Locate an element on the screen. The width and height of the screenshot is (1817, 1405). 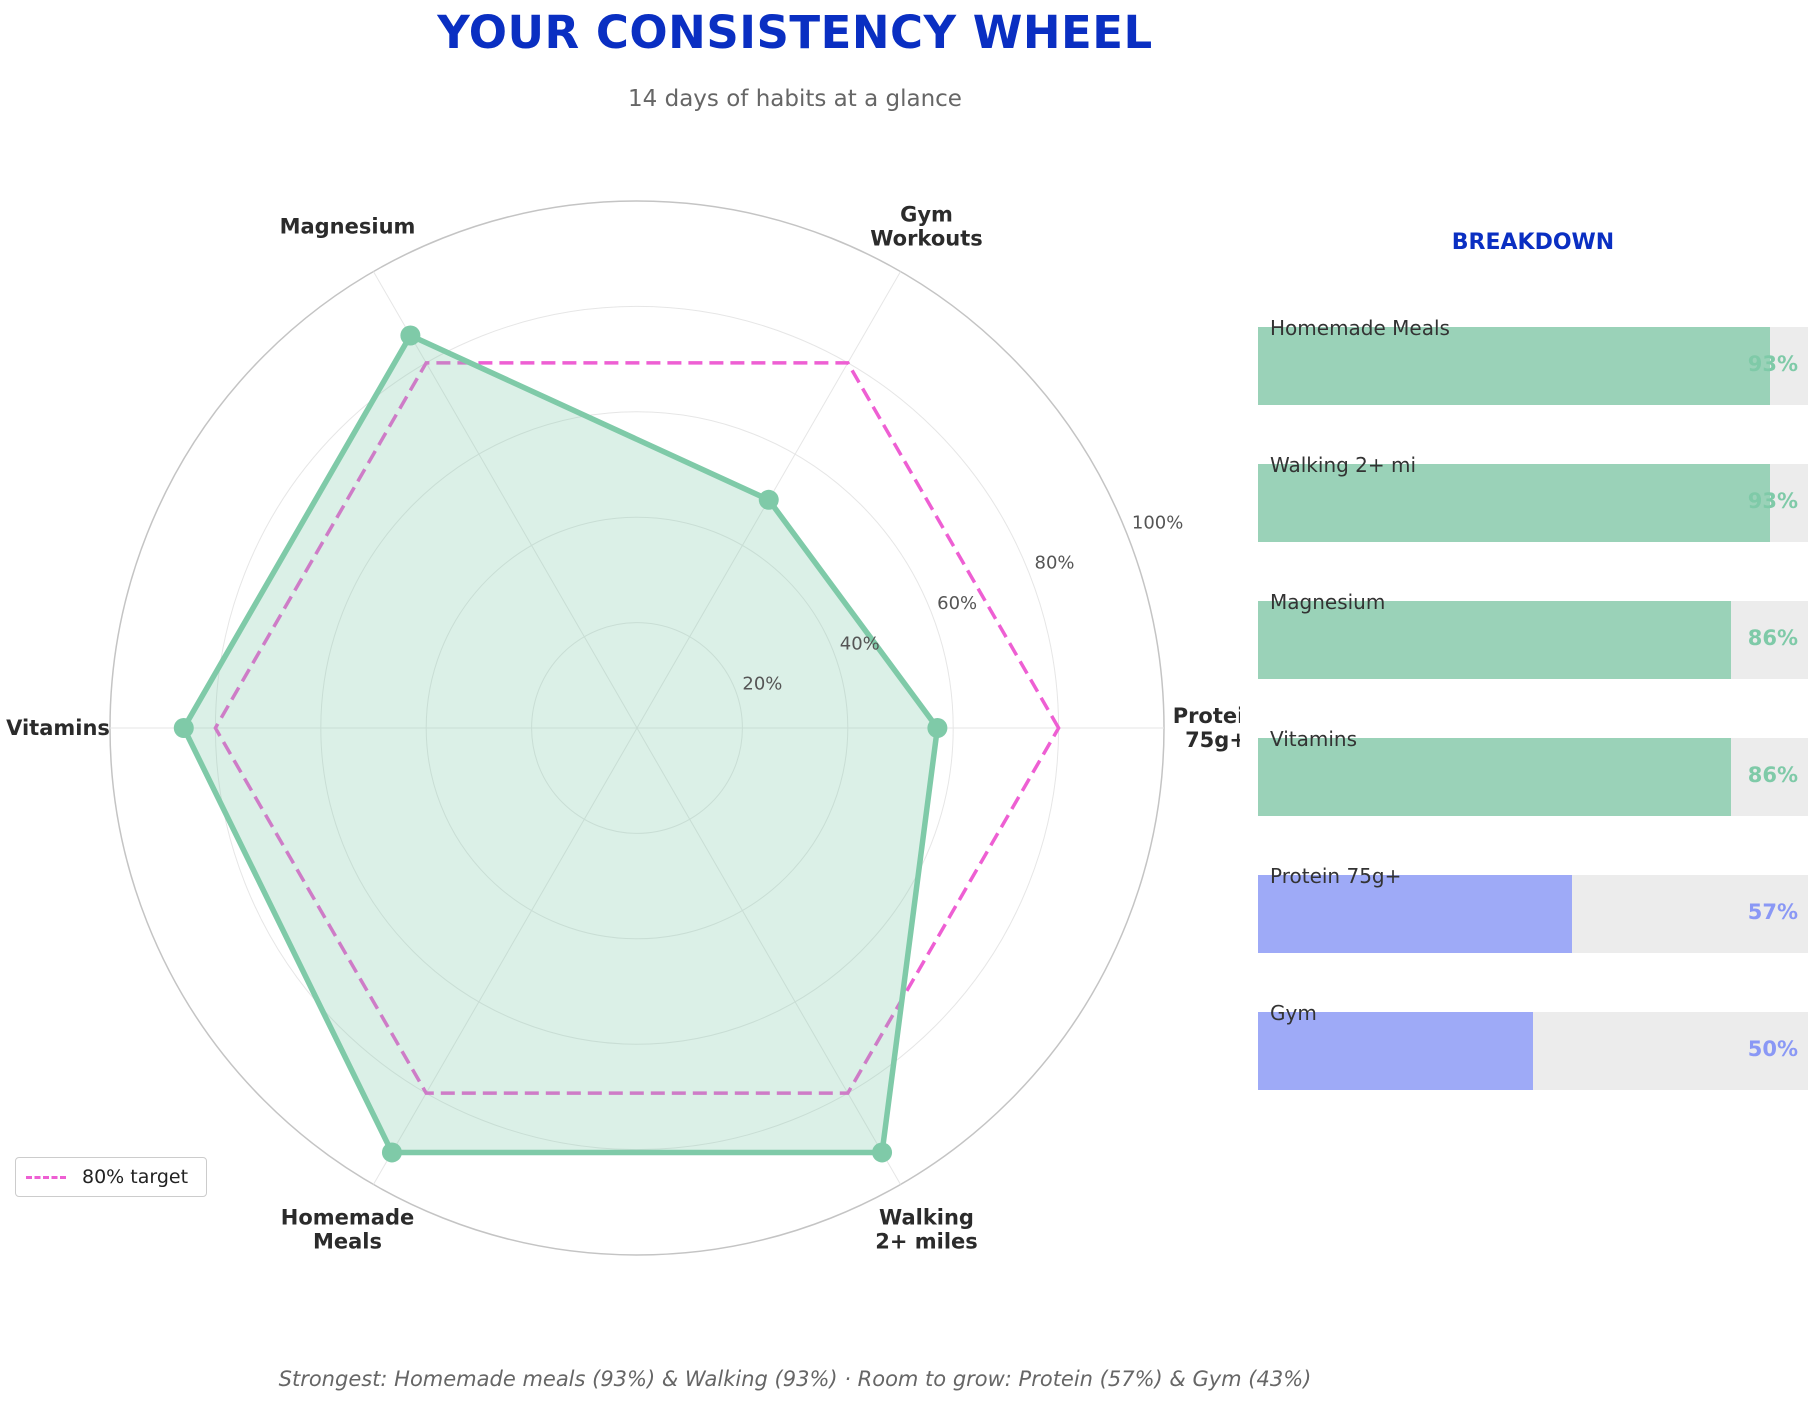
breakdown-title: BREAKDOWN is located at coordinates (1533, 242).